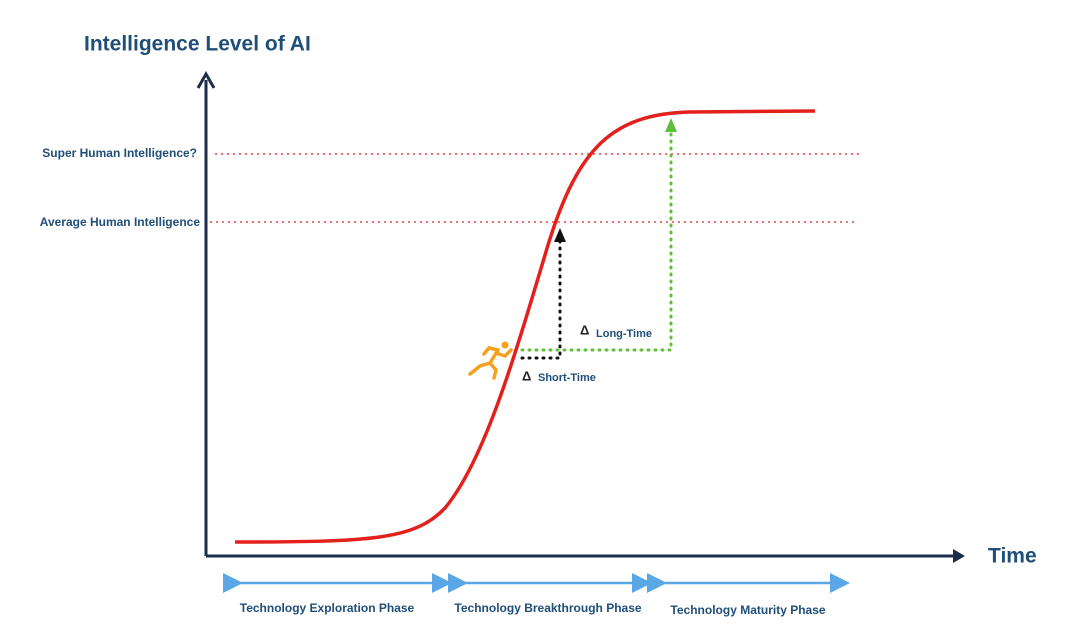  What do you see at coordinates (747, 610) in the screenshot?
I see `phase-label: Technology Maturity Phase` at bounding box center [747, 610].